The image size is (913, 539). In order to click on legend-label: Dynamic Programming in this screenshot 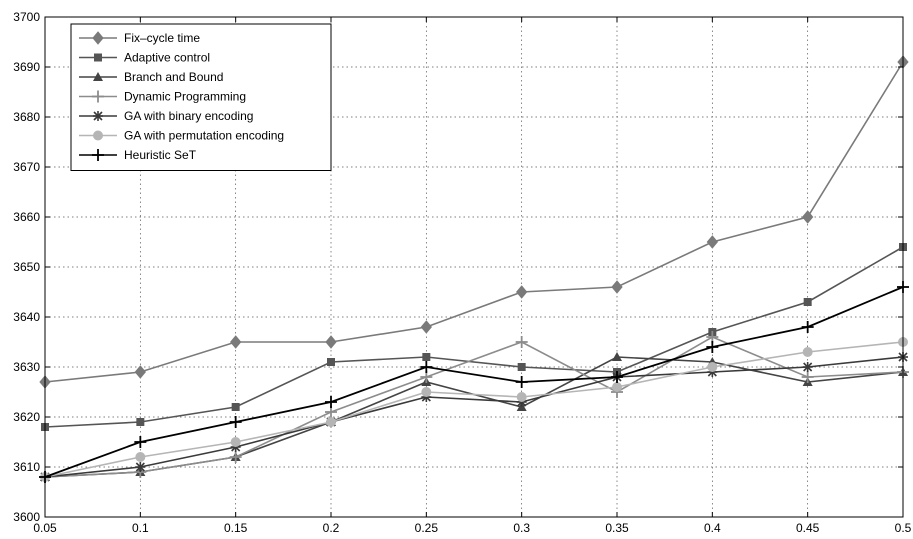, I will do `click(185, 97)`.